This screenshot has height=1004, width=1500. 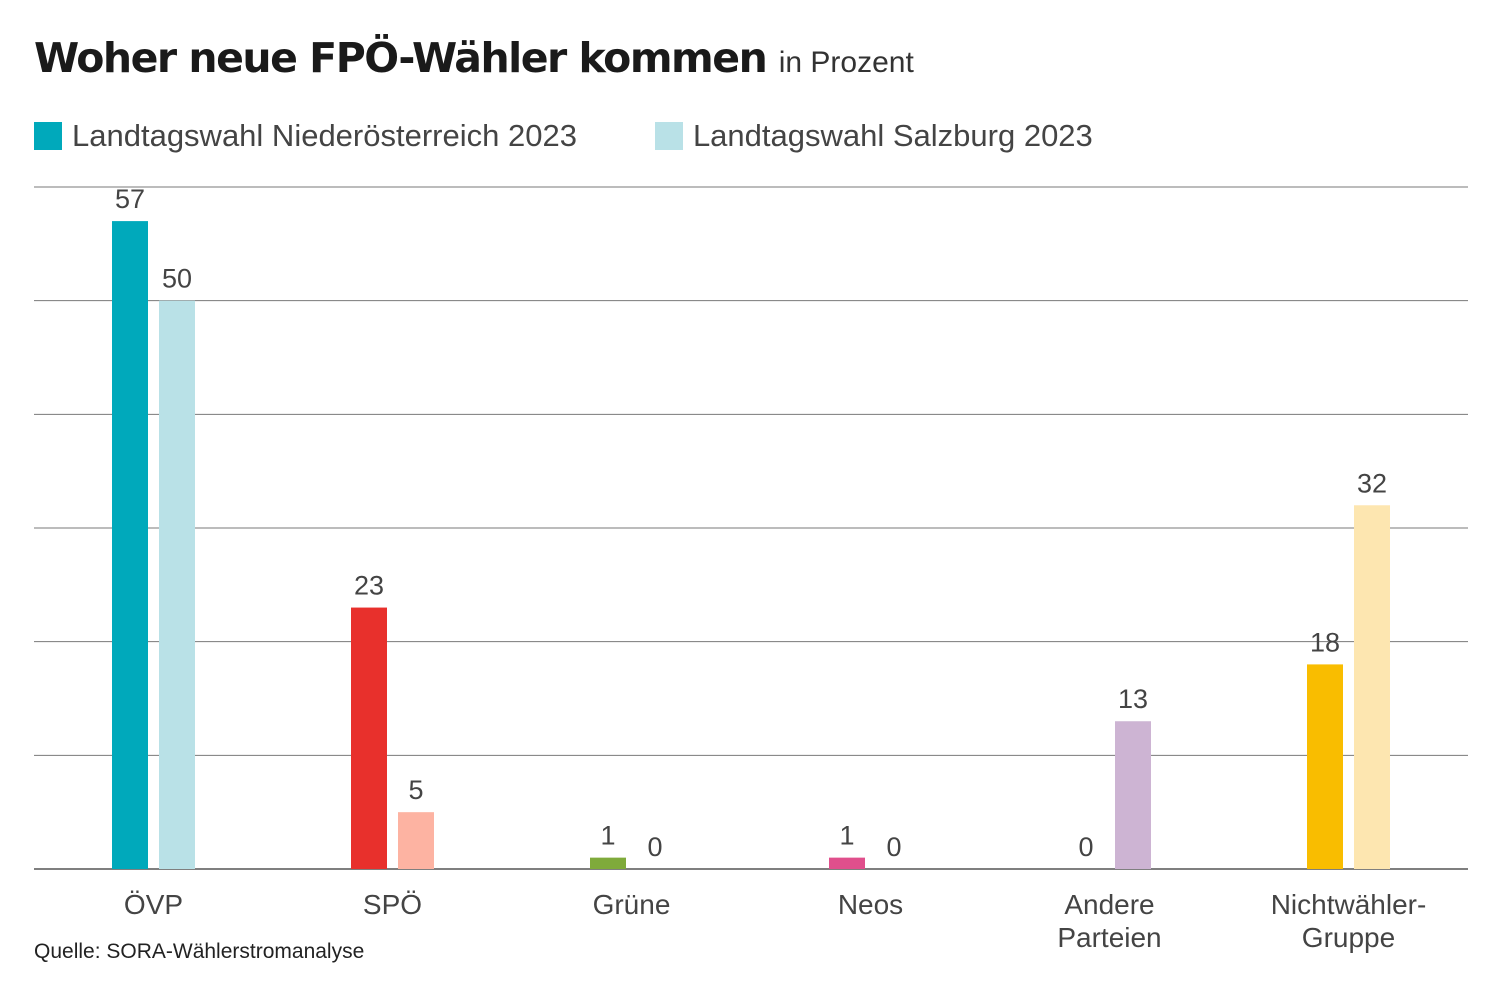 What do you see at coordinates (668, 136) in the screenshot?
I see `legend-swatch-salzburg` at bounding box center [668, 136].